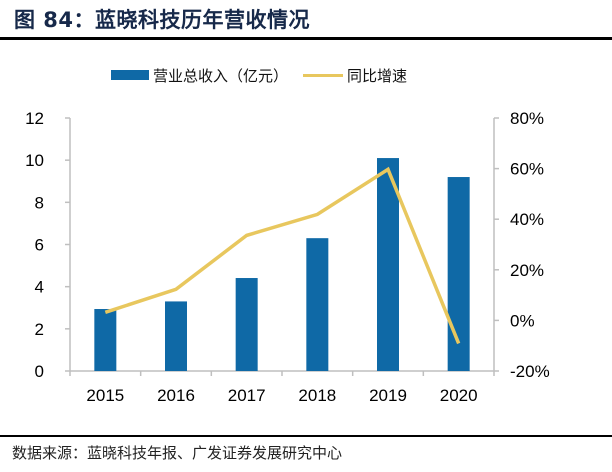 This screenshot has width=612, height=472. I want to click on left-axis-tick-label: 2, so click(39, 329).